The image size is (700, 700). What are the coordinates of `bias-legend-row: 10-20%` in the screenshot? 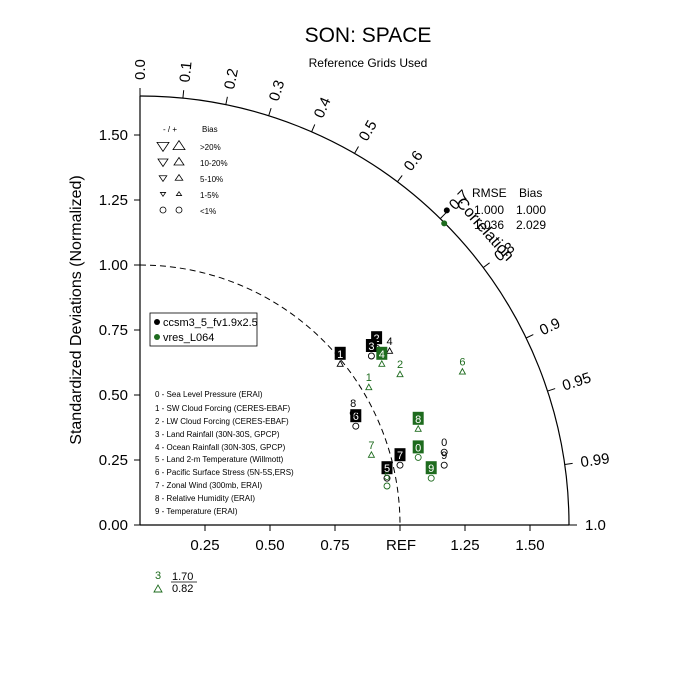 It's located at (214, 163).